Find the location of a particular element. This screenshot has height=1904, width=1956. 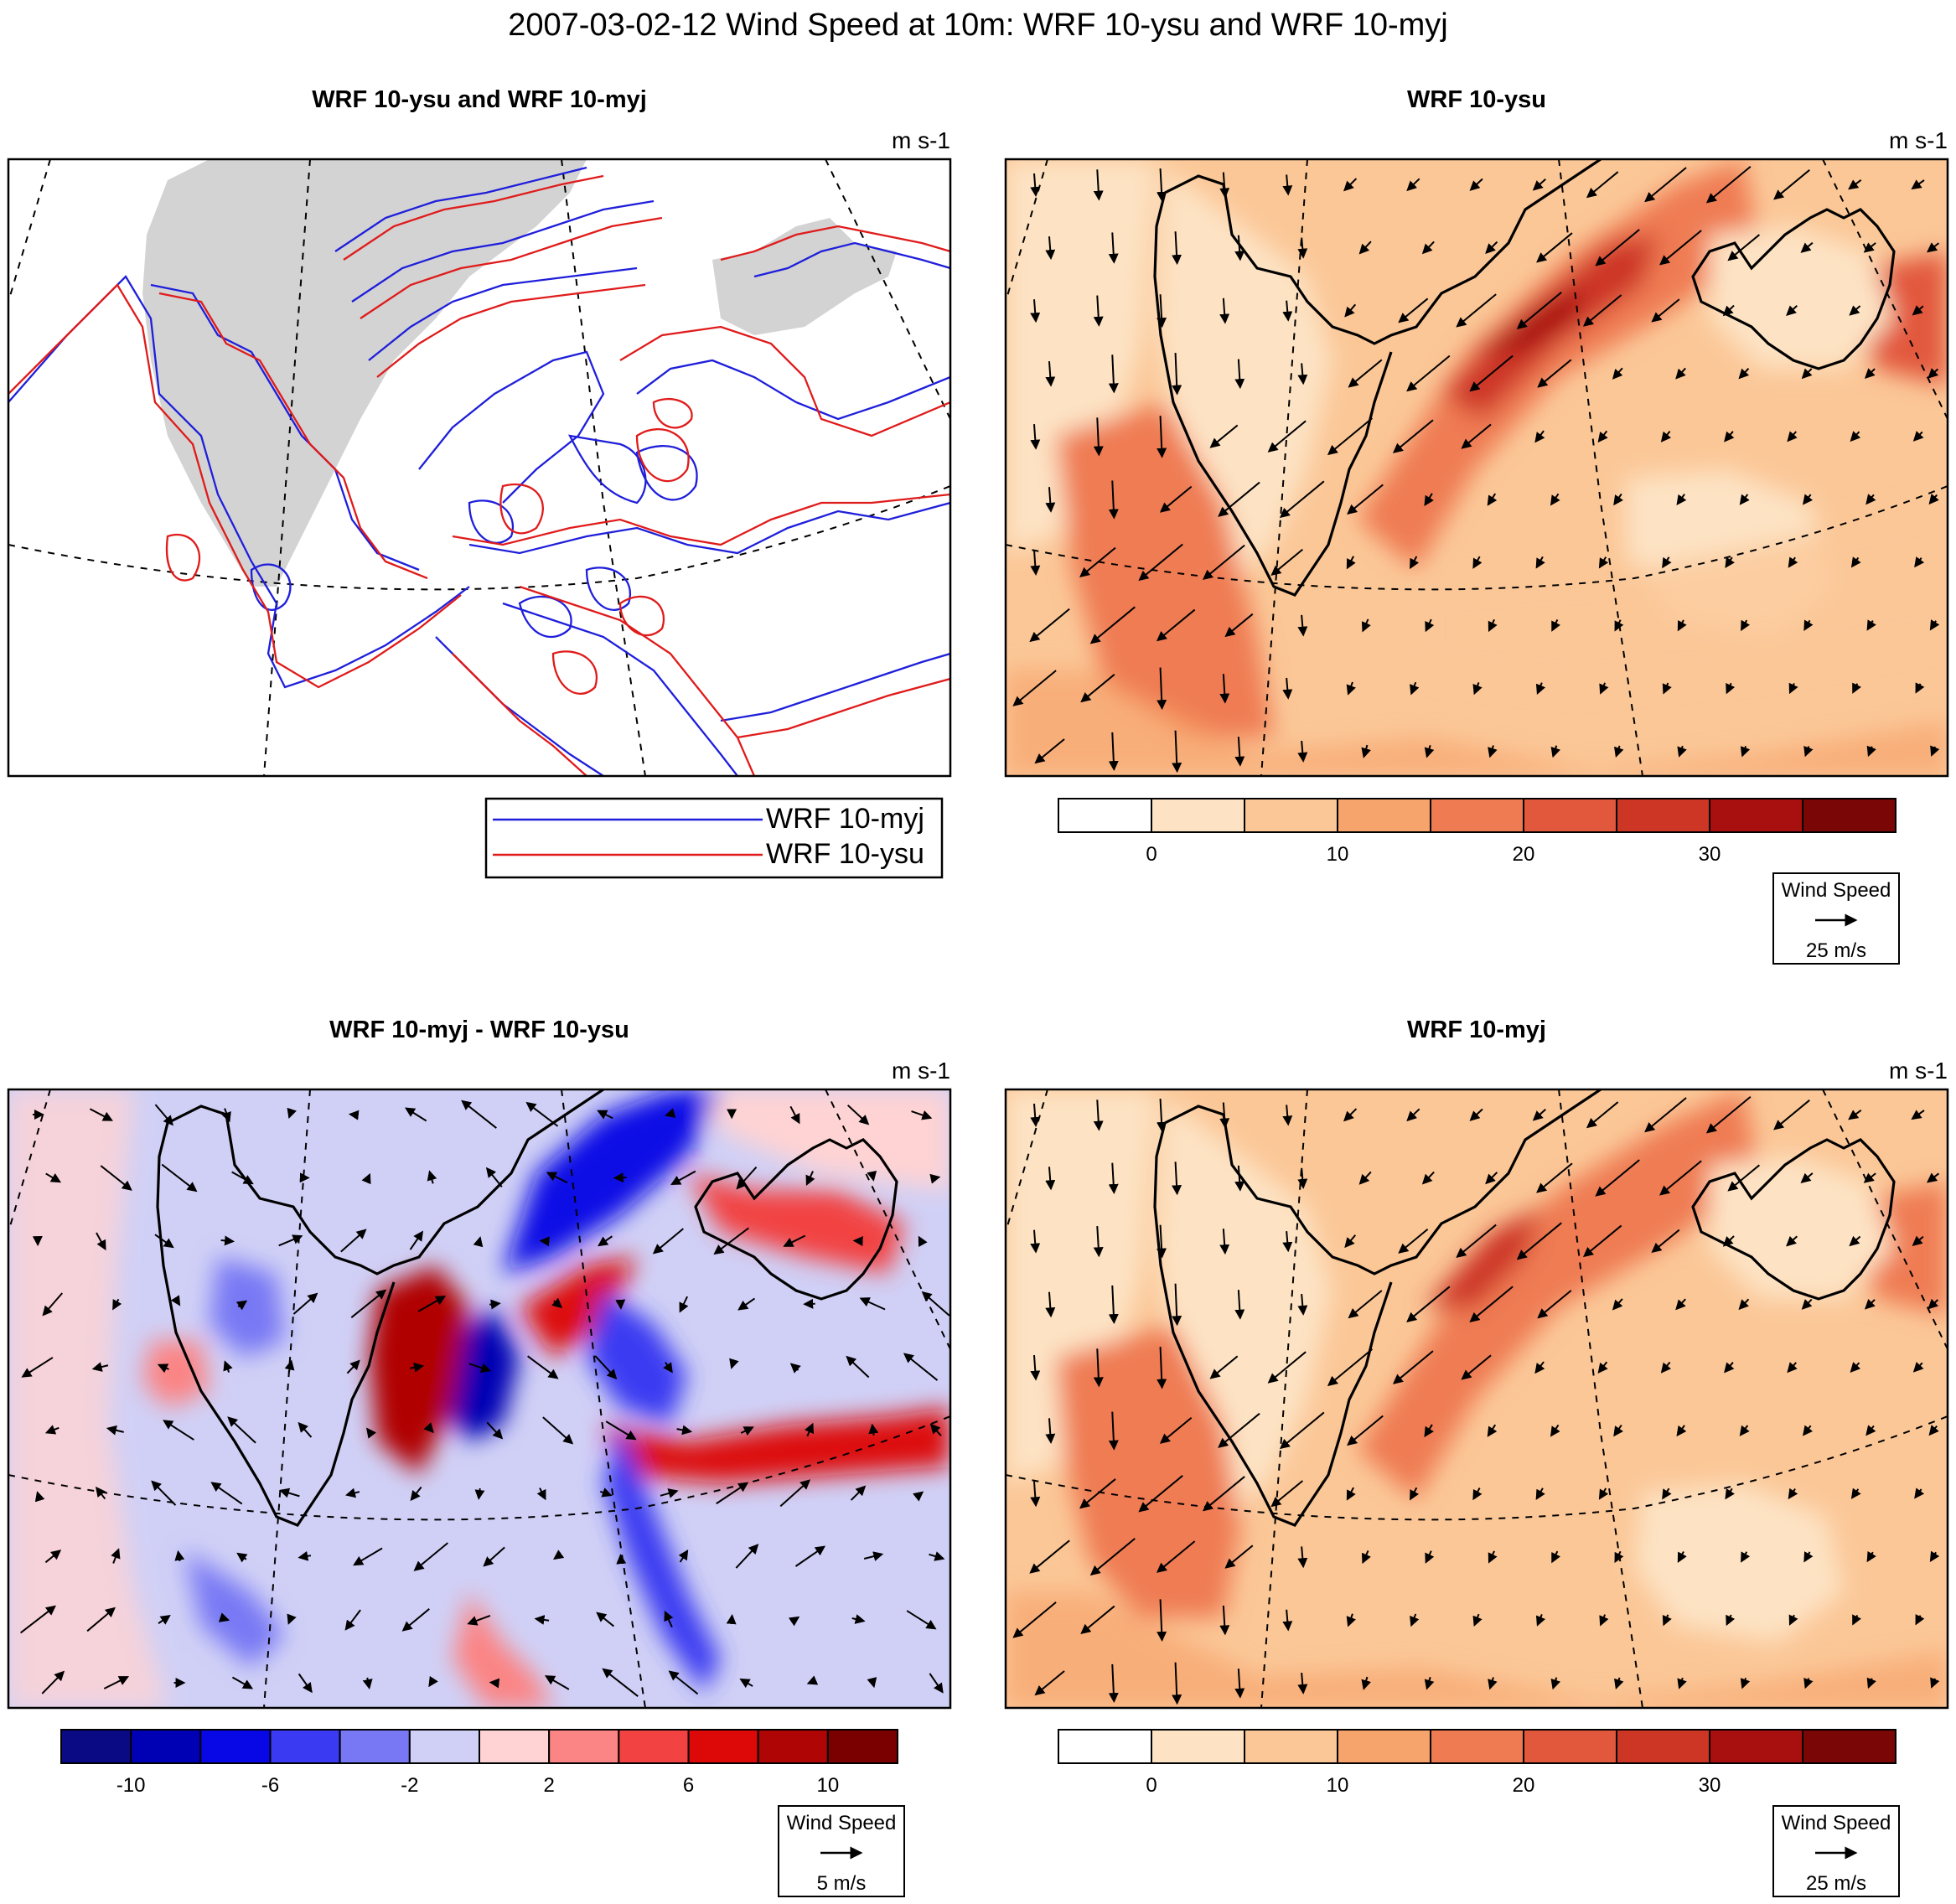

colorbar-tick-label: -2 is located at coordinates (409, 1786).